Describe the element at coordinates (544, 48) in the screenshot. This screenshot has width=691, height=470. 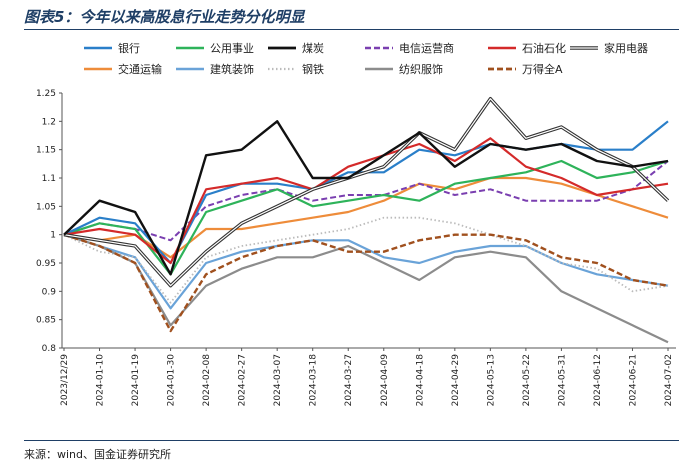
I see `legend-label: 石油石化` at that location.